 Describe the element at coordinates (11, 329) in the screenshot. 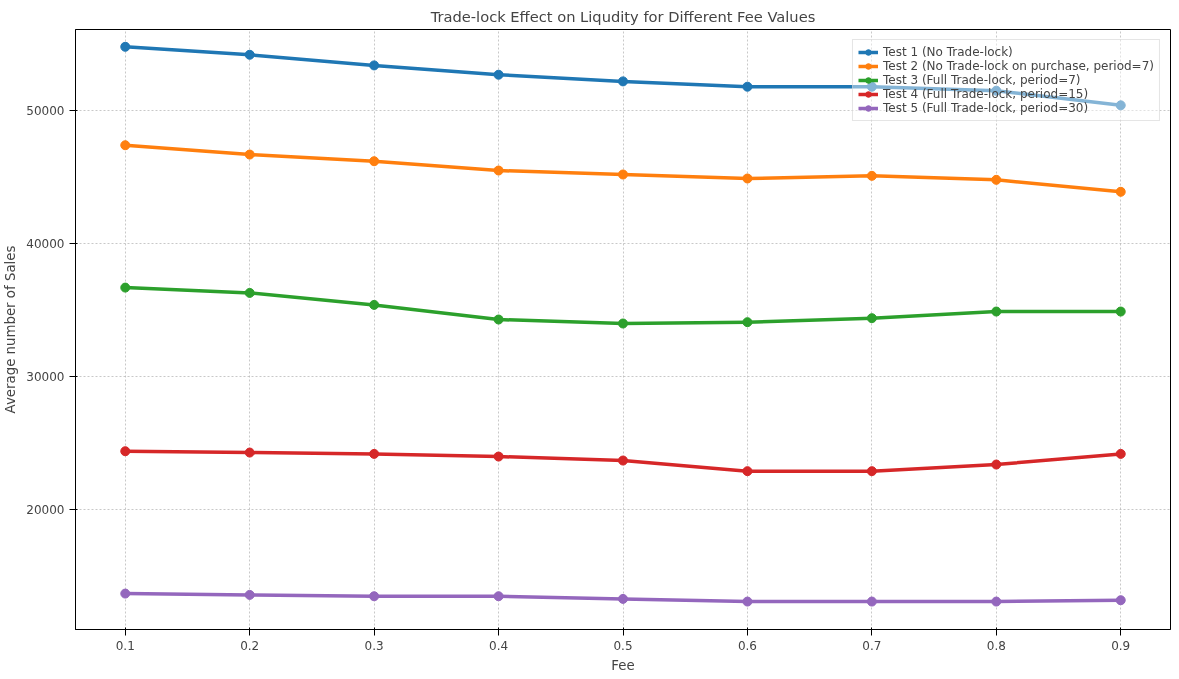

I see `y-axis-title: Average number of Sales` at that location.